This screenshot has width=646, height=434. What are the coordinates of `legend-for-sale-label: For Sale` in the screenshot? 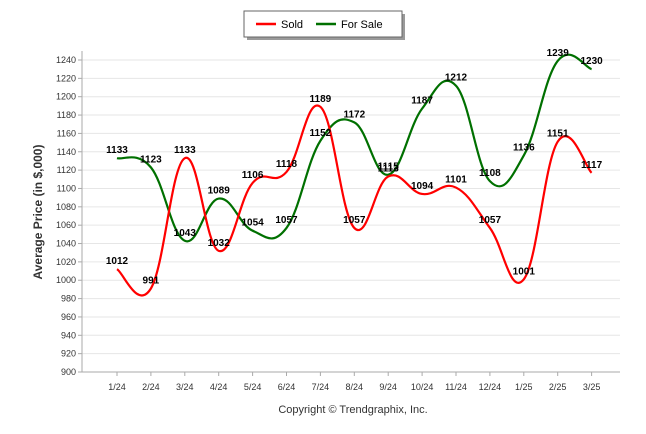 It's located at (362, 25).